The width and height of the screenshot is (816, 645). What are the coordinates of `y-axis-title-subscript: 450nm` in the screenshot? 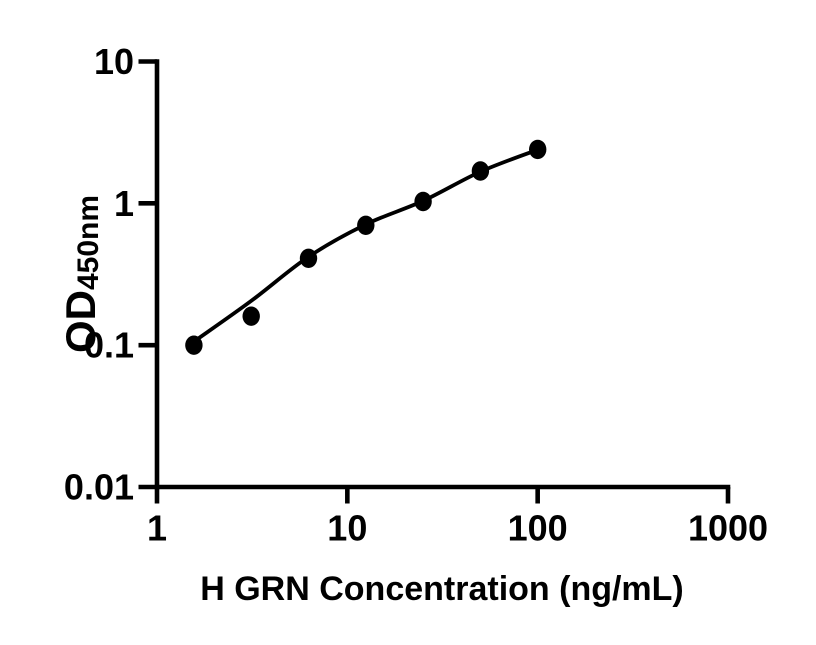 It's located at (88, 242).